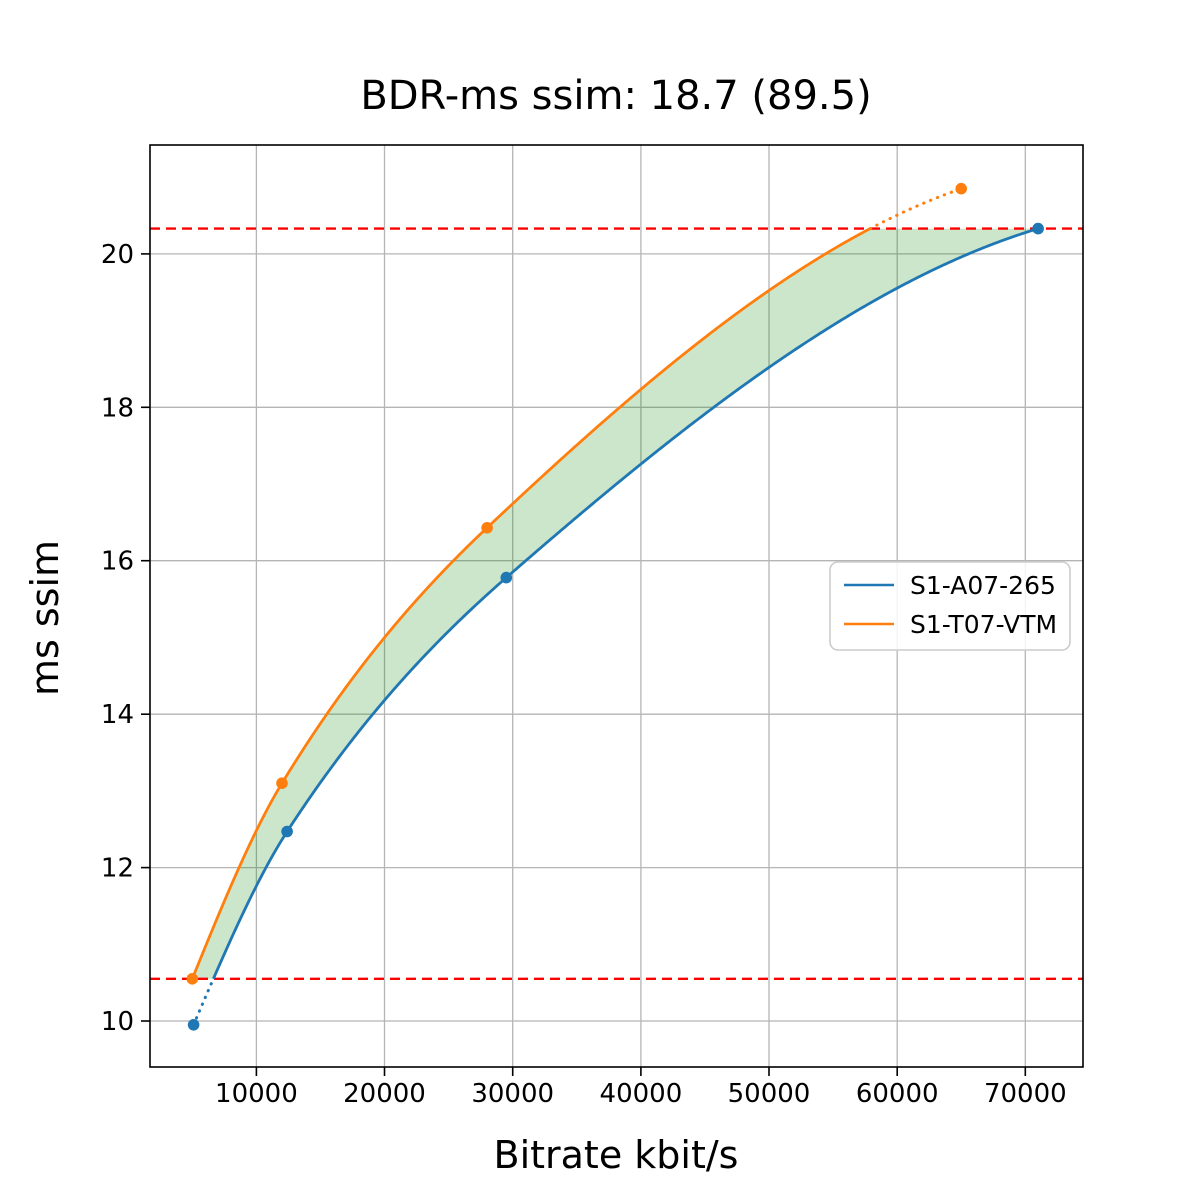  Describe the element at coordinates (983, 624) in the screenshot. I see `legend-label-series-1: S1-T07-VTM` at that location.